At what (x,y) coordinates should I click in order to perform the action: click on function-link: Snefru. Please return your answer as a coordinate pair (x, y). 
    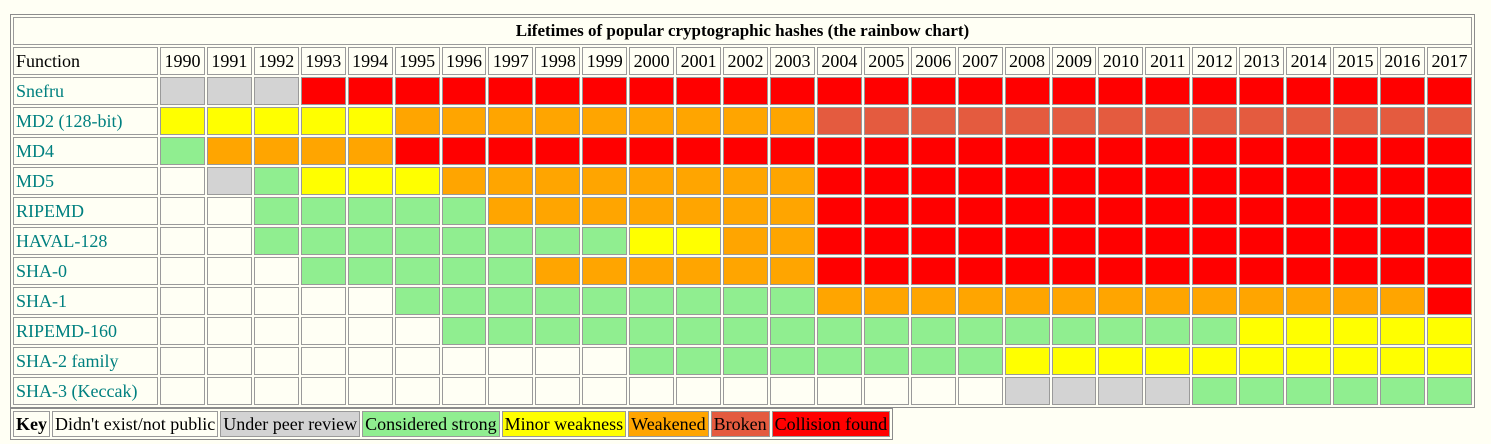
    Looking at the image, I should click on (40, 90).